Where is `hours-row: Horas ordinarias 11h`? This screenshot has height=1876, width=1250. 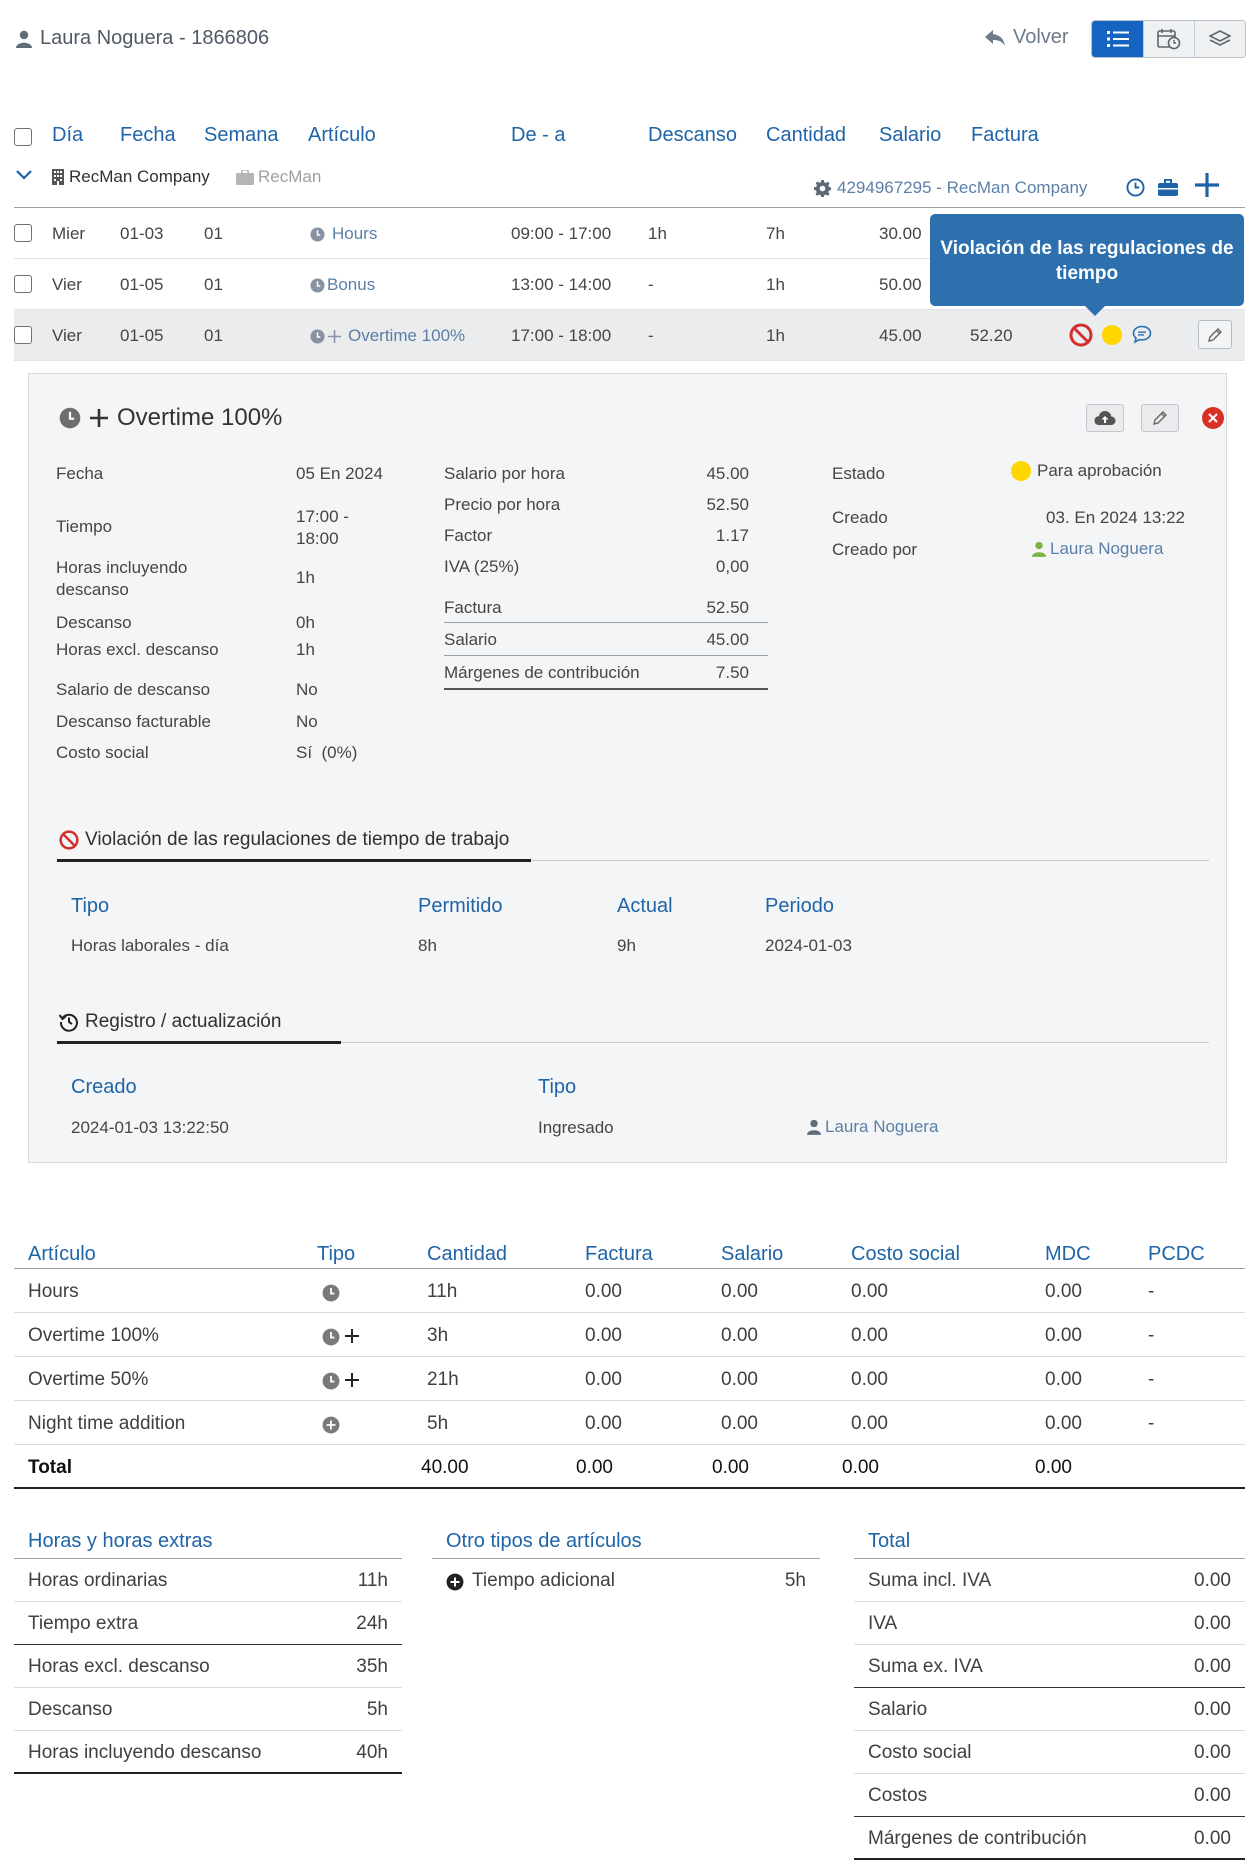
hours-row: Horas ordinarias 11h is located at coordinates (208, 1580).